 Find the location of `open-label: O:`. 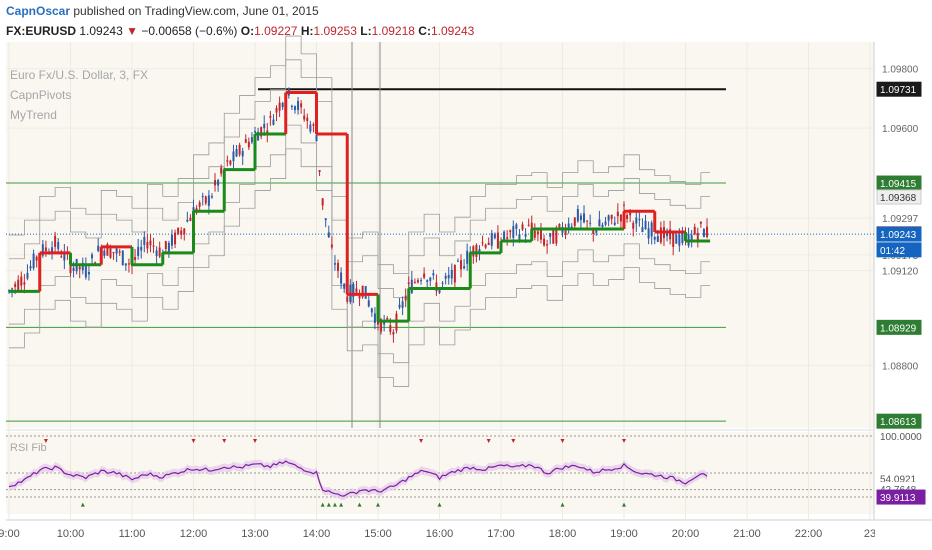

open-label: O: is located at coordinates (247, 31).